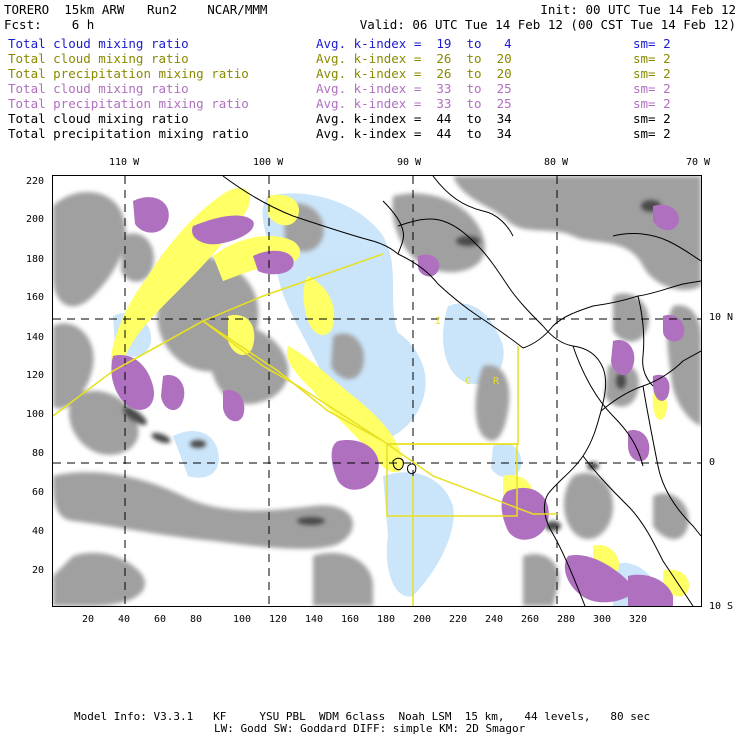 Image resolution: width=740 pixels, height=740 pixels. What do you see at coordinates (38, 453) in the screenshot?
I see `y-tick: 80` at bounding box center [38, 453].